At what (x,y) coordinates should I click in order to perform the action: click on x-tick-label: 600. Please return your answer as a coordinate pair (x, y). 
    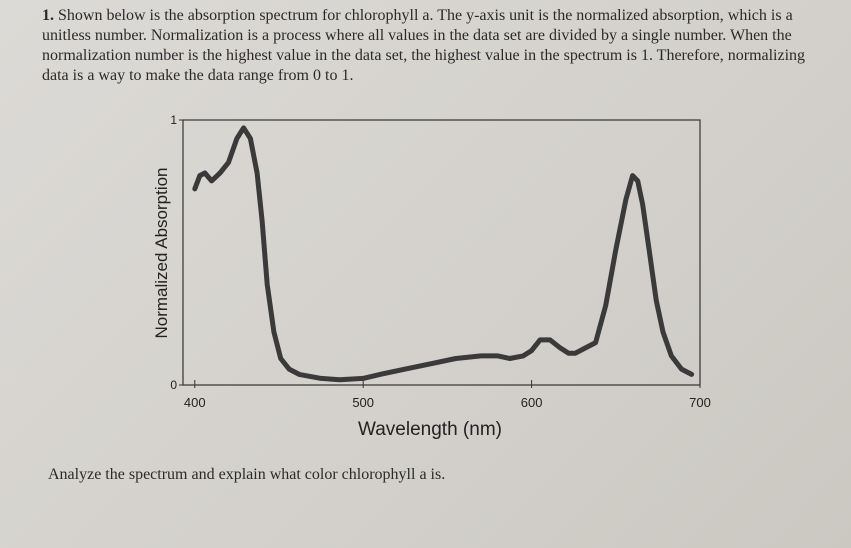
    Looking at the image, I should click on (532, 402).